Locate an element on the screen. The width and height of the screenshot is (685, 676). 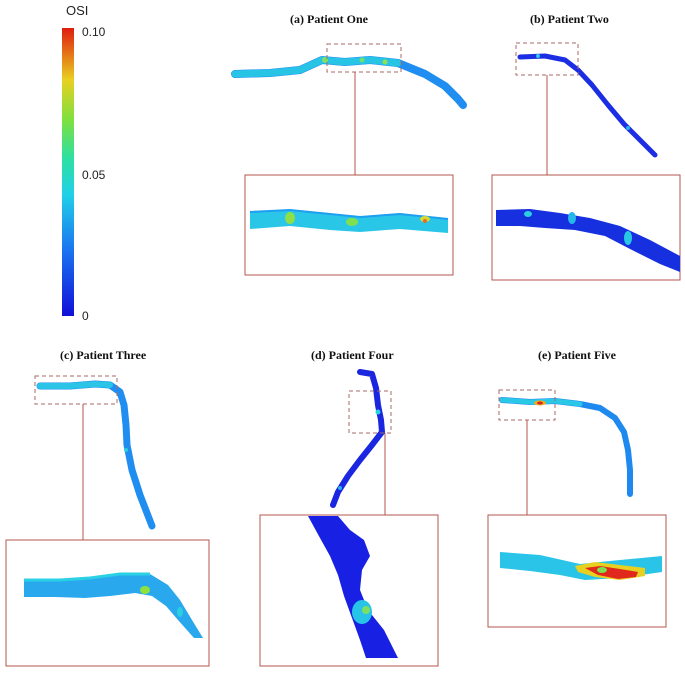
panel-a-zoom-vessel is located at coordinates (349, 220).